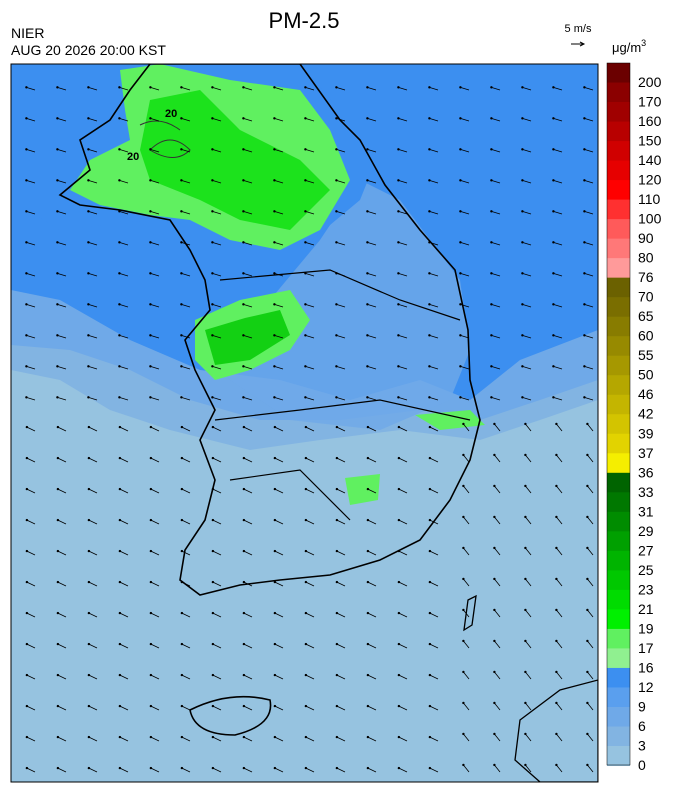 The height and width of the screenshot is (795, 673). What do you see at coordinates (646, 628) in the screenshot?
I see `colorbar-label: 19` at bounding box center [646, 628].